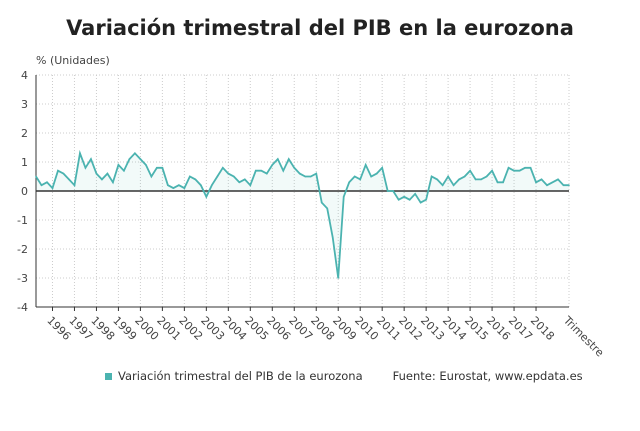  Describe the element at coordinates (108, 376) in the screenshot. I see `legend-swatch` at that location.